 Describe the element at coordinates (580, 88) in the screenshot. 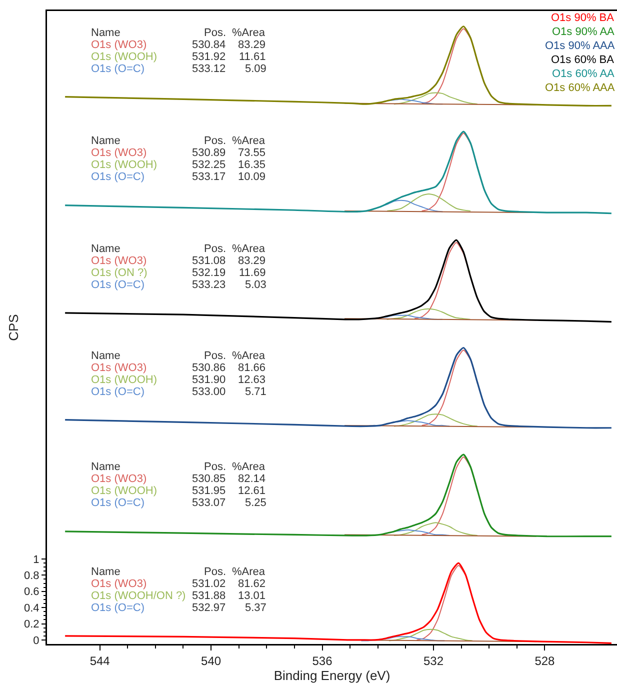

I see `series-label: O1s 60% AAA` at that location.